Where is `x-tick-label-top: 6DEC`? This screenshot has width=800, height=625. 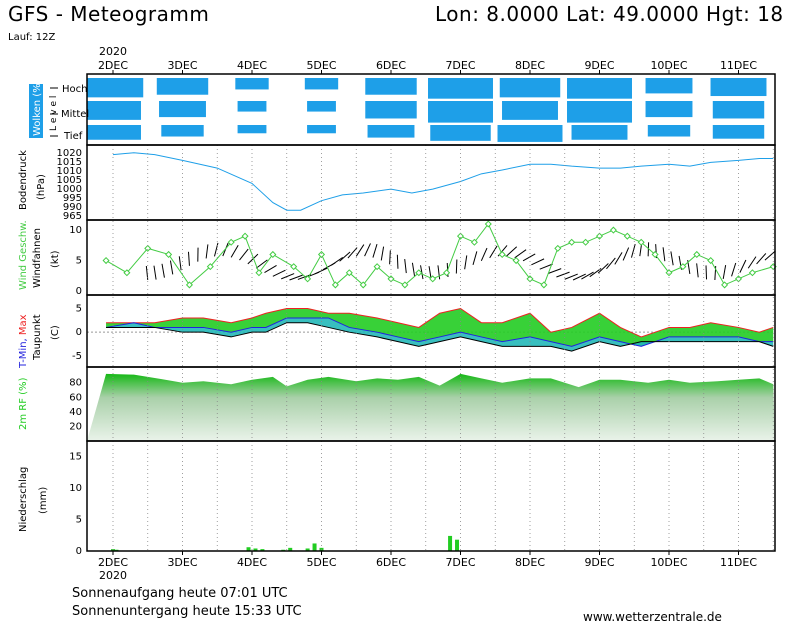
x-tick-label-top: 6DEC is located at coordinates (391, 65).